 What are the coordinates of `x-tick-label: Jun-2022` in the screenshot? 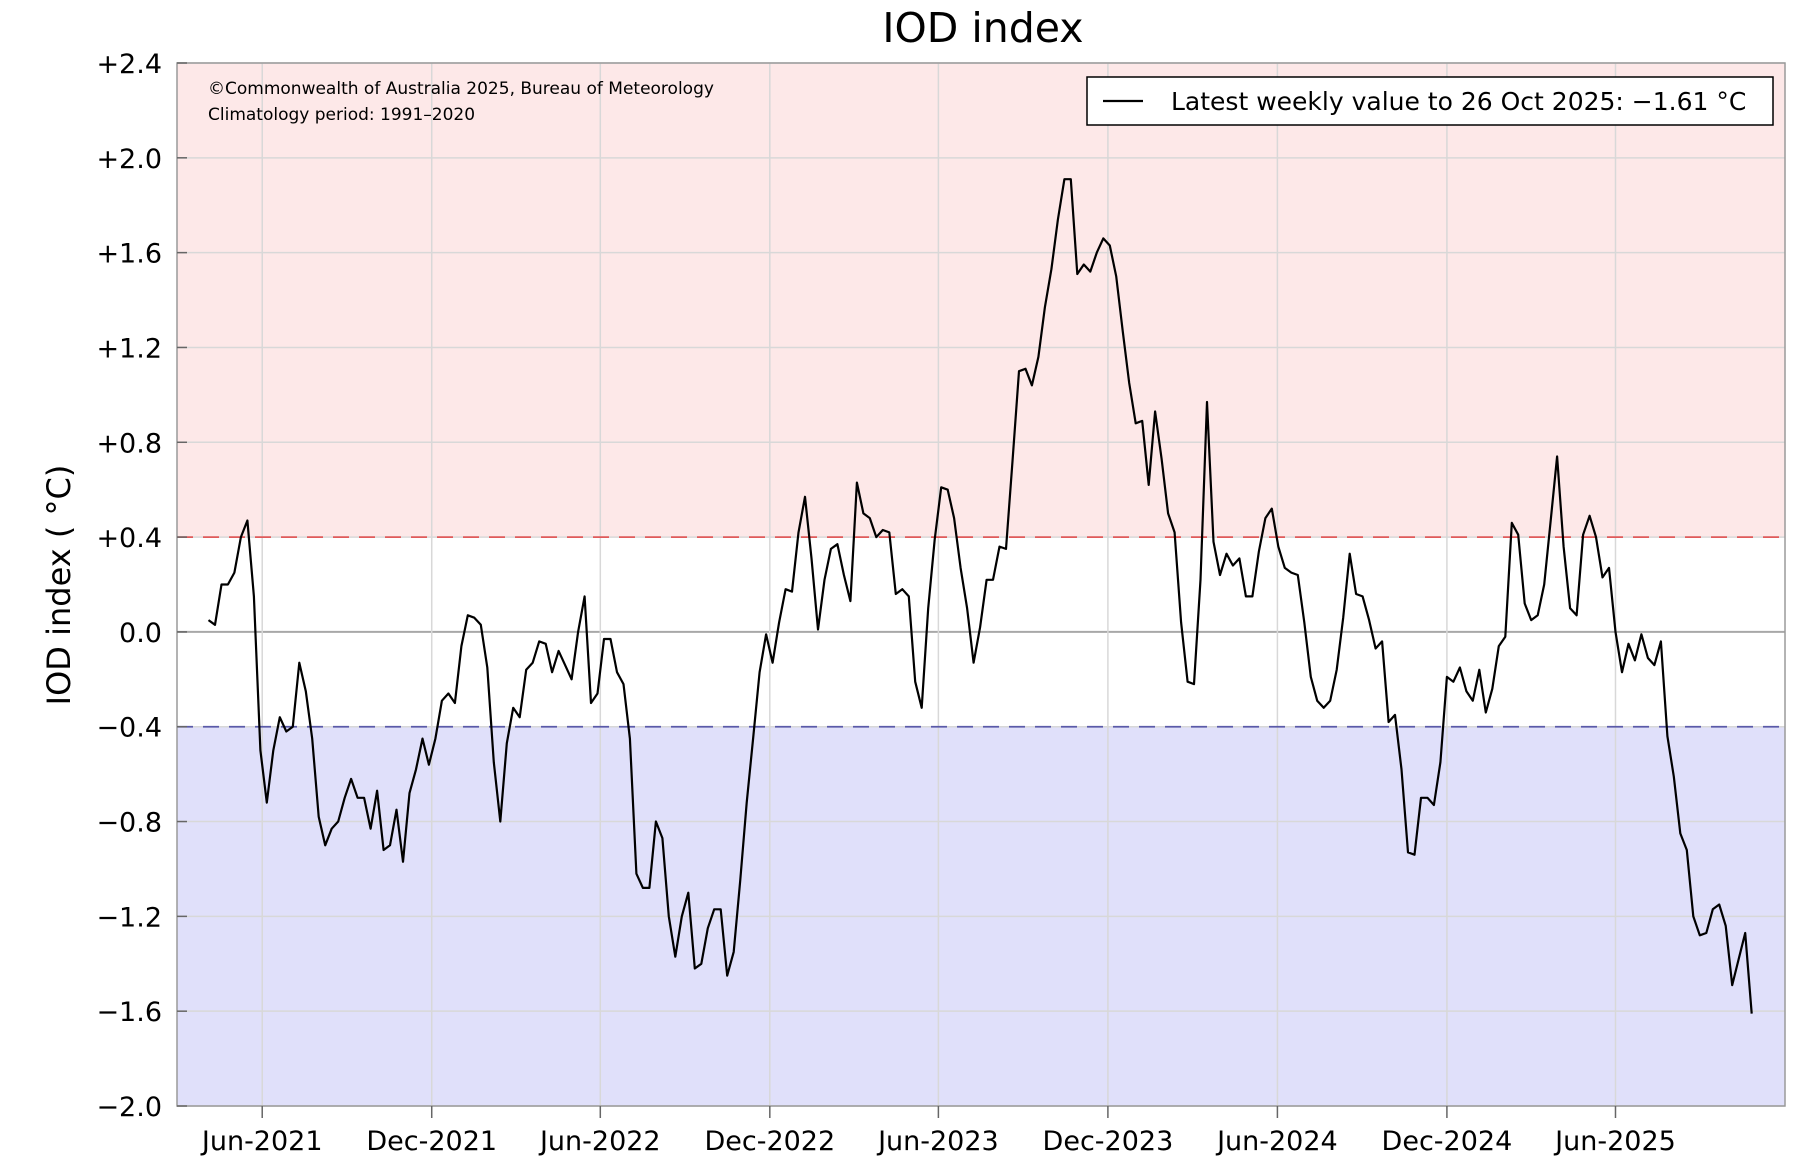 It's located at (599, 1141).